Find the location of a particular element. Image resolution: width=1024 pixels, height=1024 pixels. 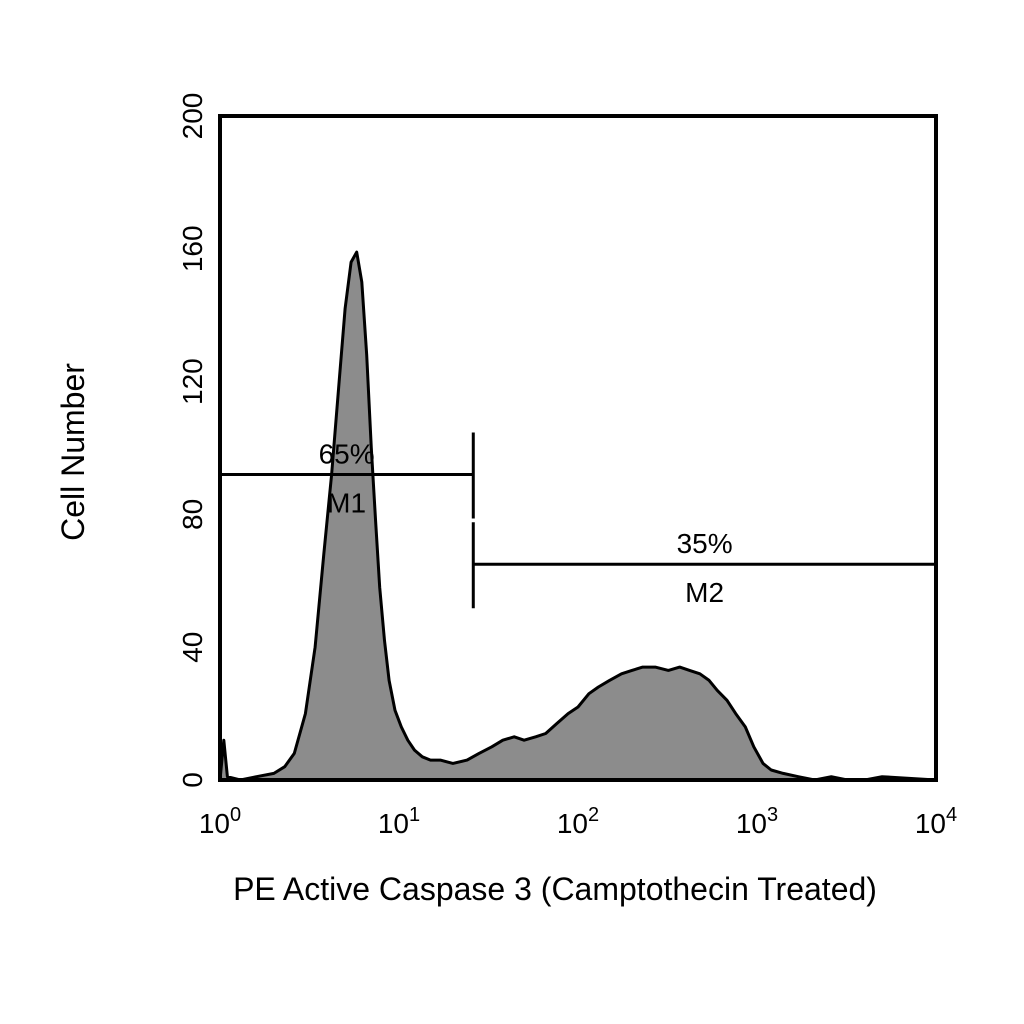

y-axis-title: Cell Number is located at coordinates (73, 452).